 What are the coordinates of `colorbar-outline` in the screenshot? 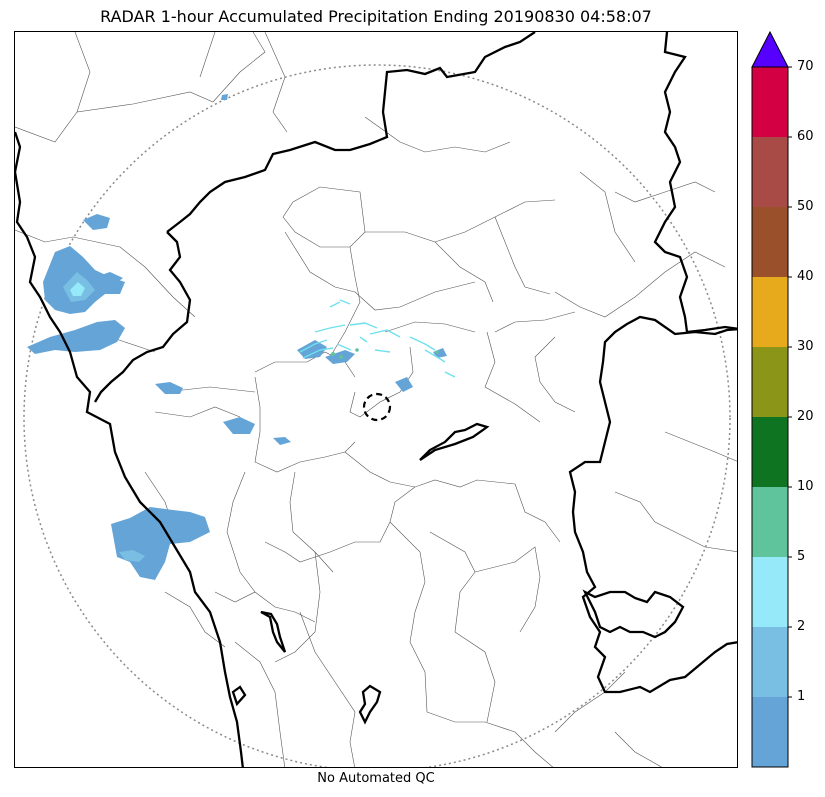 It's located at (770, 417).